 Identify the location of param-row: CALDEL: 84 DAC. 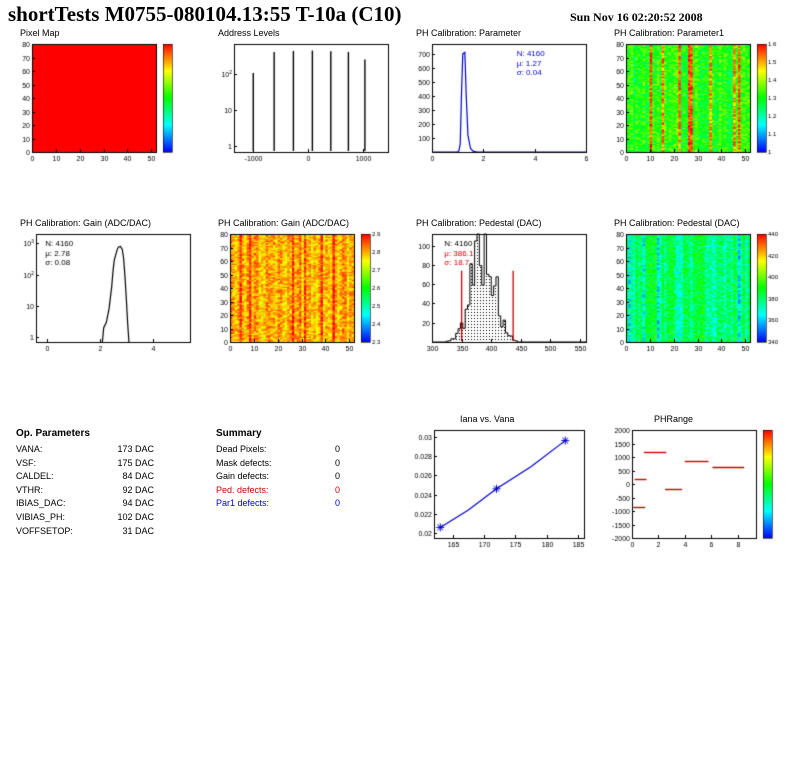
(85, 476).